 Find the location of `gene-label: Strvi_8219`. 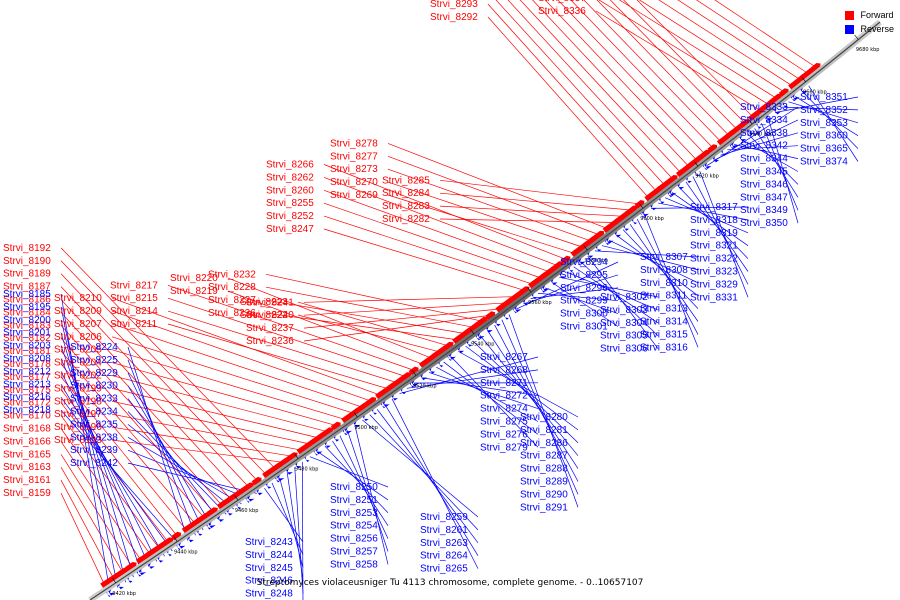

gene-label: Strvi_8219 is located at coordinates (194, 291).